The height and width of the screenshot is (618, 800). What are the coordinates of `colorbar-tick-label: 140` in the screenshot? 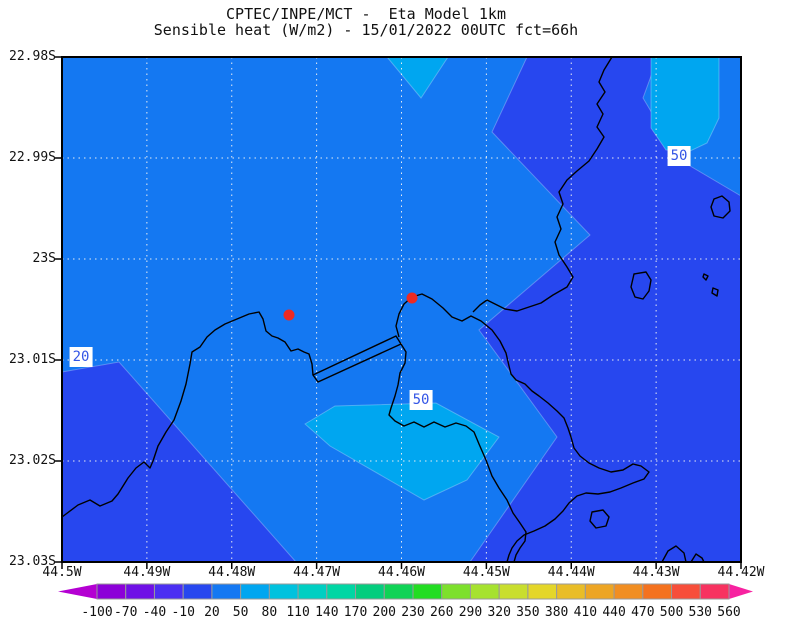 It's located at (326, 611).